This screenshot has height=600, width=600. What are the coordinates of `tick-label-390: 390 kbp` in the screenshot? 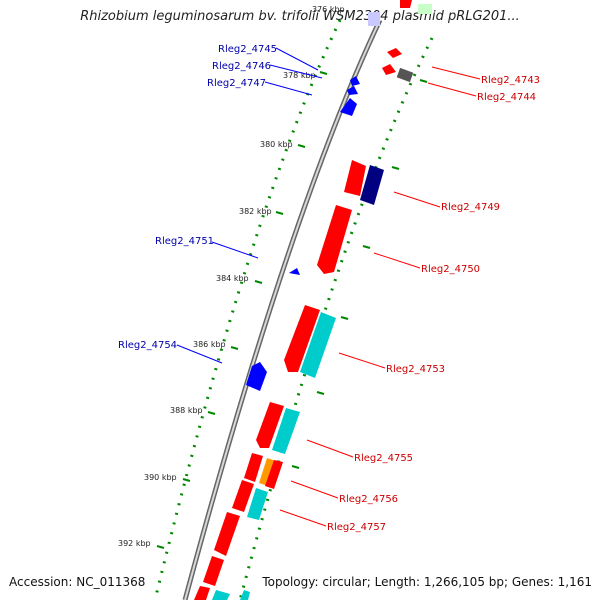 It's located at (160, 477).